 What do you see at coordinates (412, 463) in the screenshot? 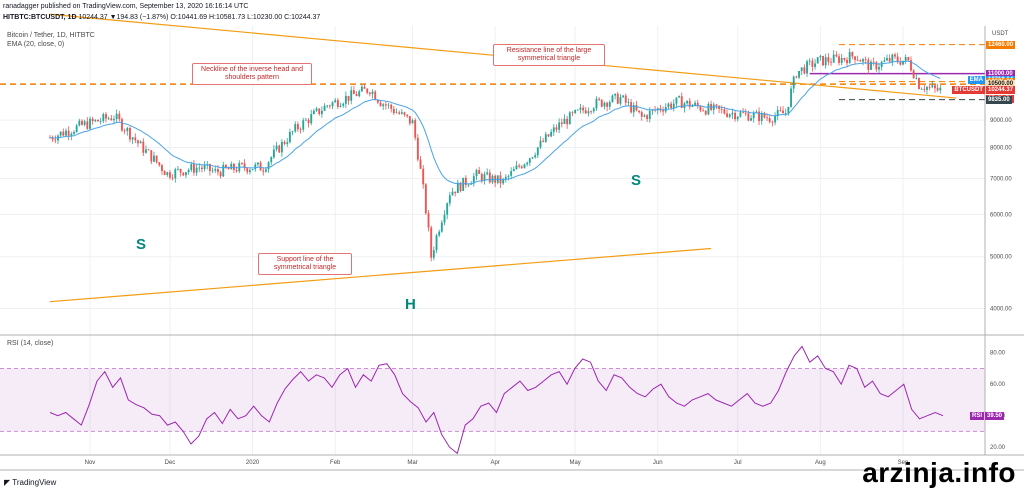
I see `time-tick-label: Mar` at bounding box center [412, 463].